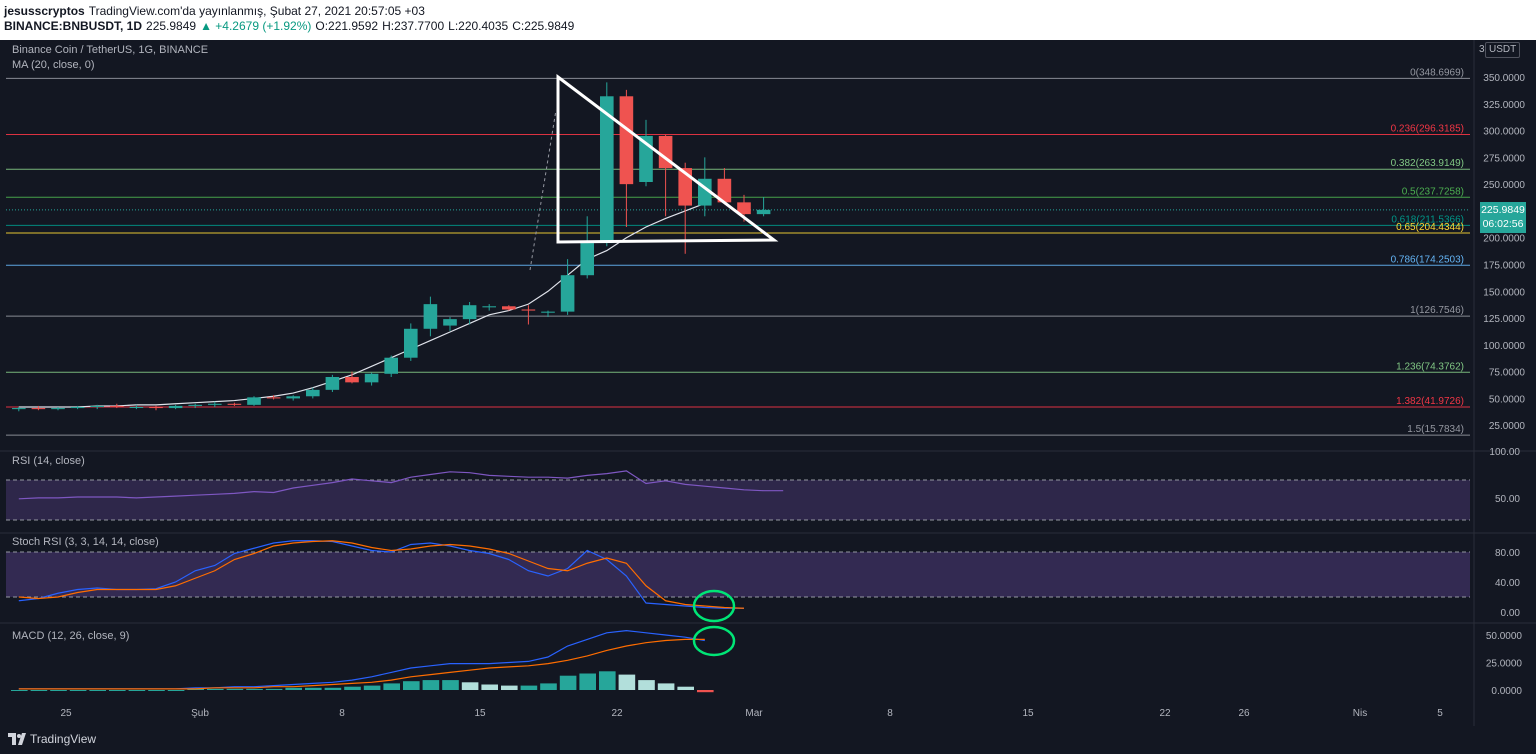 Image resolution: width=1536 pixels, height=754 pixels. I want to click on ma-label: MA (20, close, 0), so click(53, 65).